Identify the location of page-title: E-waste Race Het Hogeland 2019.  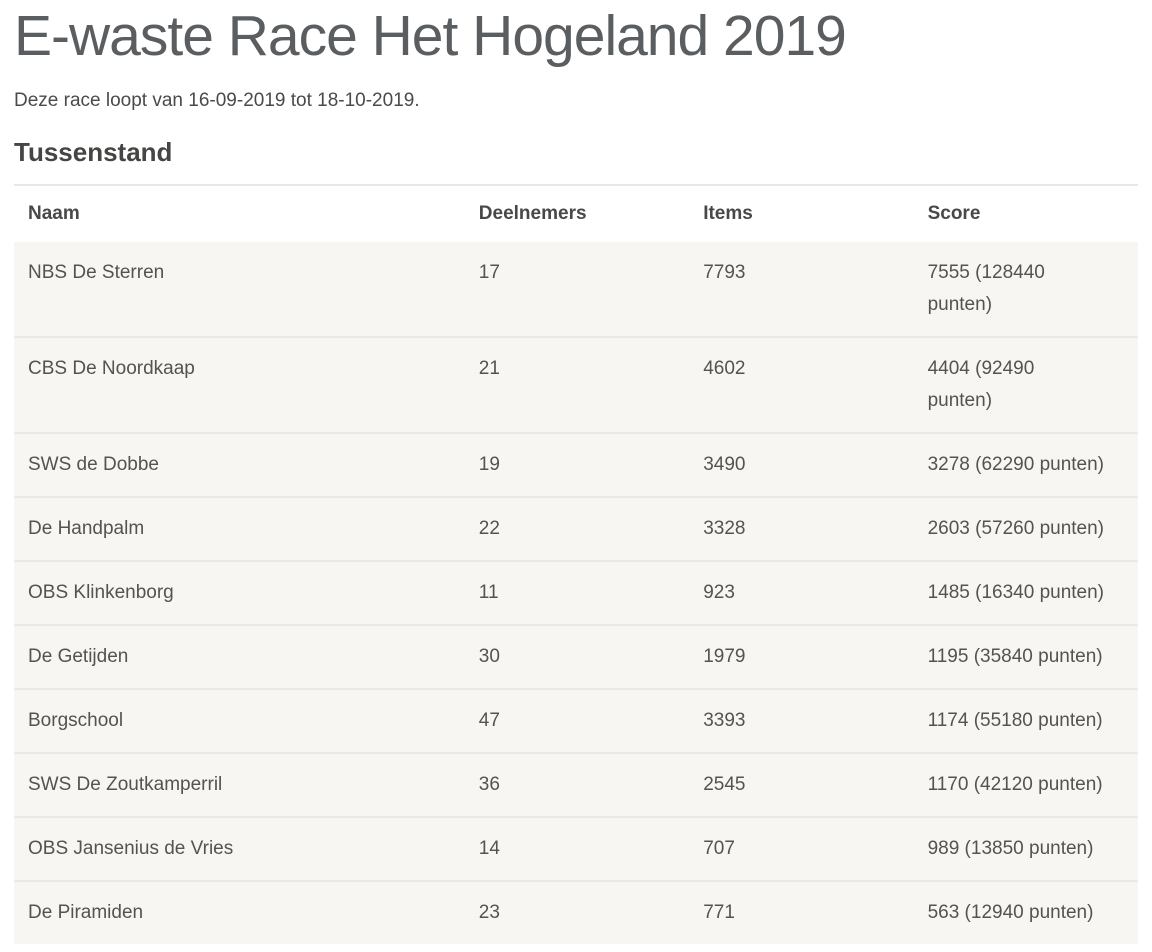
(430, 36).